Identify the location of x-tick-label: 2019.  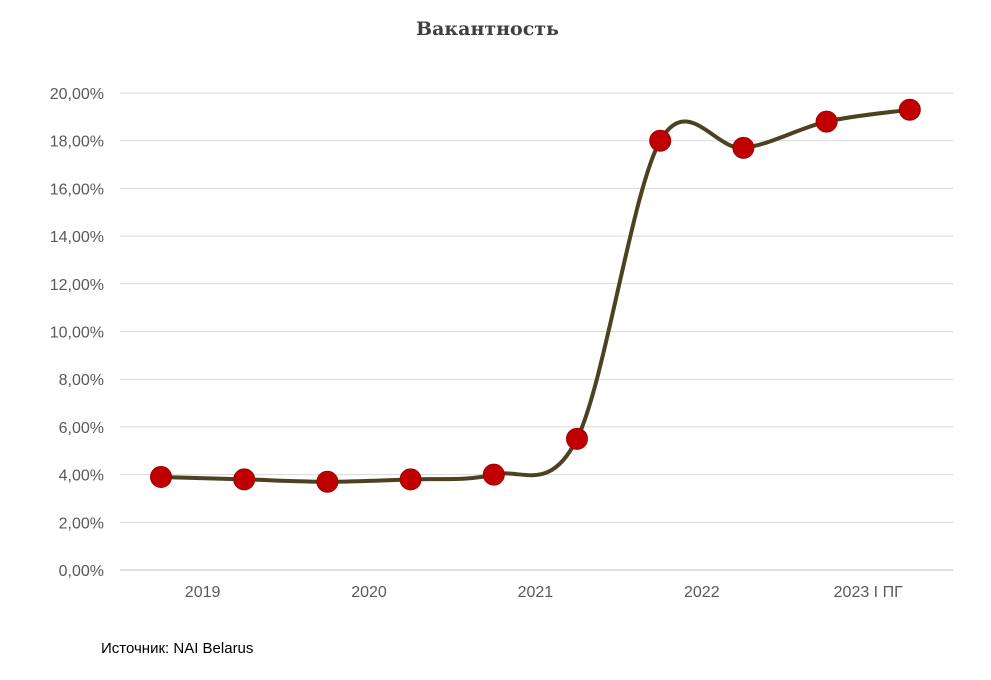
(203, 592).